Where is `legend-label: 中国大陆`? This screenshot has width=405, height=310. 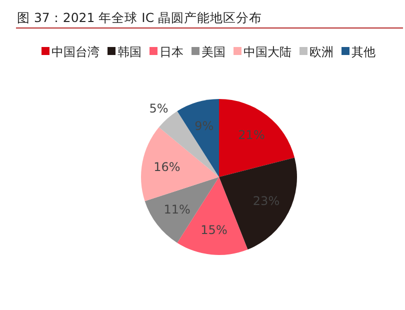 legend-label: 中国大陆 is located at coordinates (268, 52).